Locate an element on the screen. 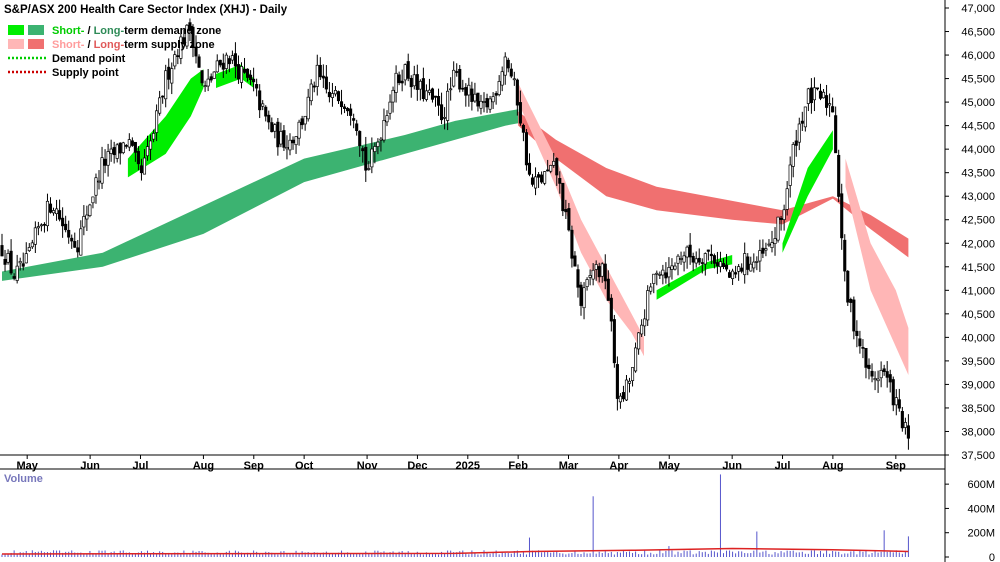 This screenshot has height=562, width=1000. long-term-supply-zone is located at coordinates (713, 184).